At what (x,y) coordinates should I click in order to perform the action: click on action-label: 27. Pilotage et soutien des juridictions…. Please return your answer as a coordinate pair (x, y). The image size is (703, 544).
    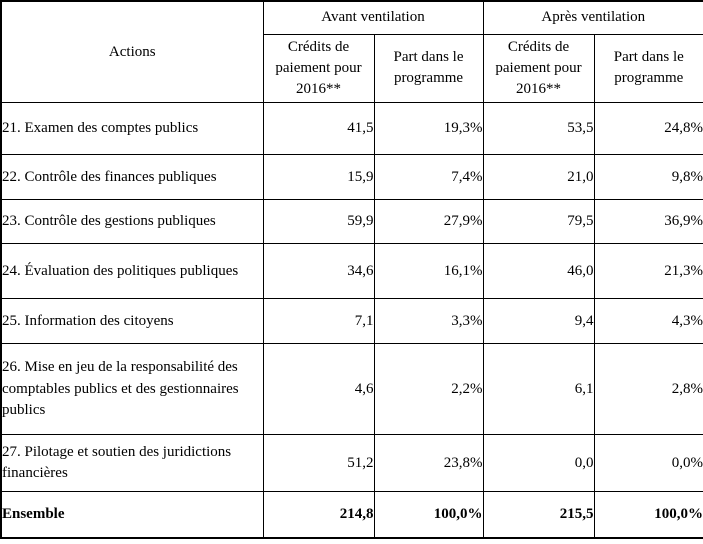
    Looking at the image, I should click on (132, 463).